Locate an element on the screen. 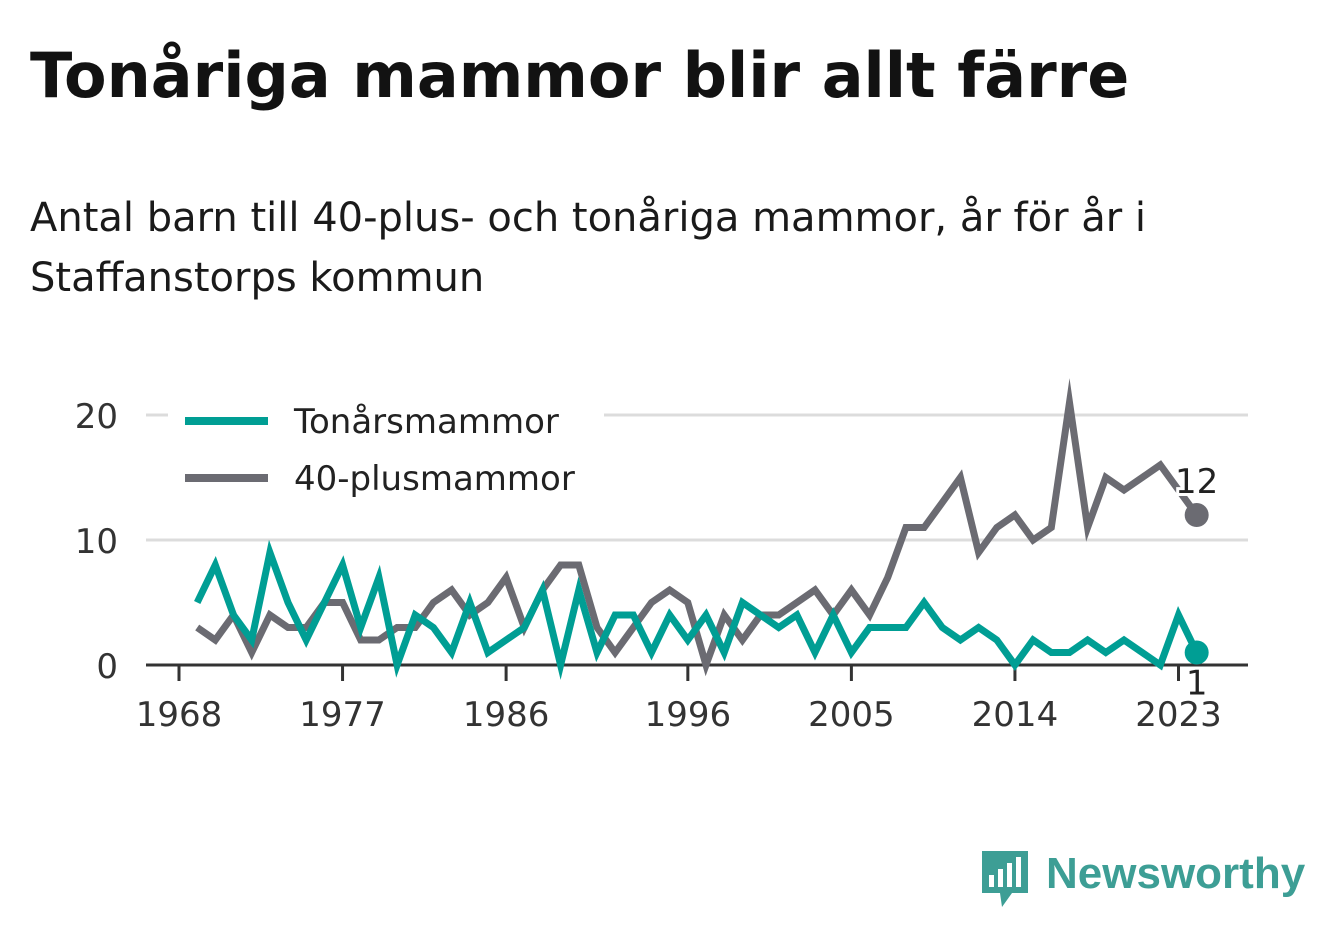 The height and width of the screenshot is (939, 1322). end-label-teen: 1 is located at coordinates (1197, 684).